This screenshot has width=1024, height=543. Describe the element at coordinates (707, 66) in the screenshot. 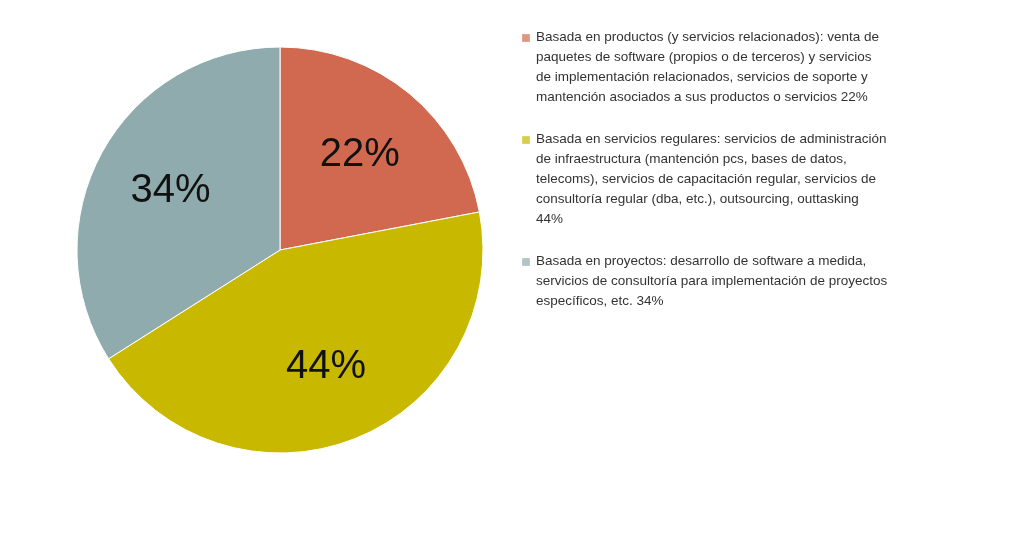

I see `legend-label: Basada en productos (y servicios relacionados): venta de paquetes de software (propios o de terceros) y servicios de implementación relacionados, servicios de soporte y mantención asociados a sus productos o servicios 22%` at that location.